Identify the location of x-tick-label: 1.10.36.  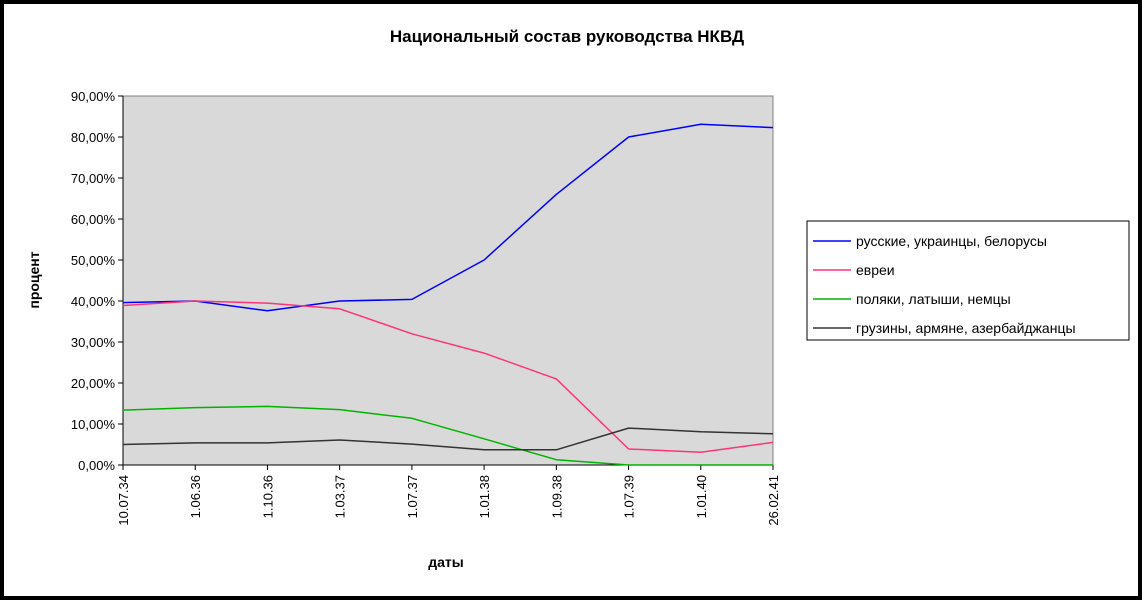
(267, 496).